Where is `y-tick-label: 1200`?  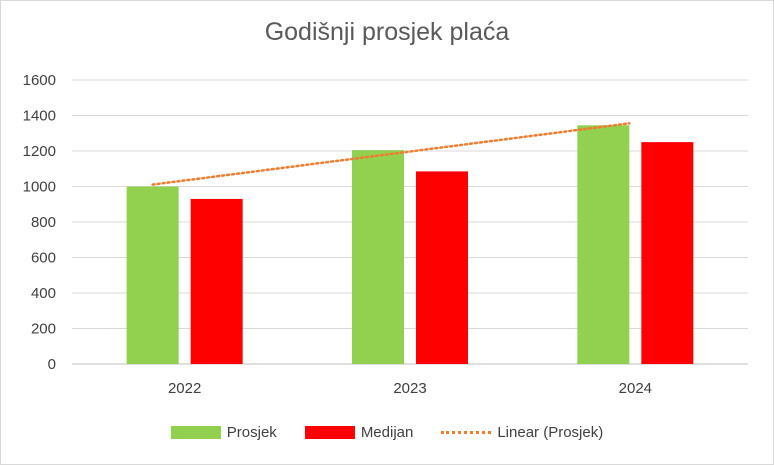
y-tick-label: 1200 is located at coordinates (39, 151).